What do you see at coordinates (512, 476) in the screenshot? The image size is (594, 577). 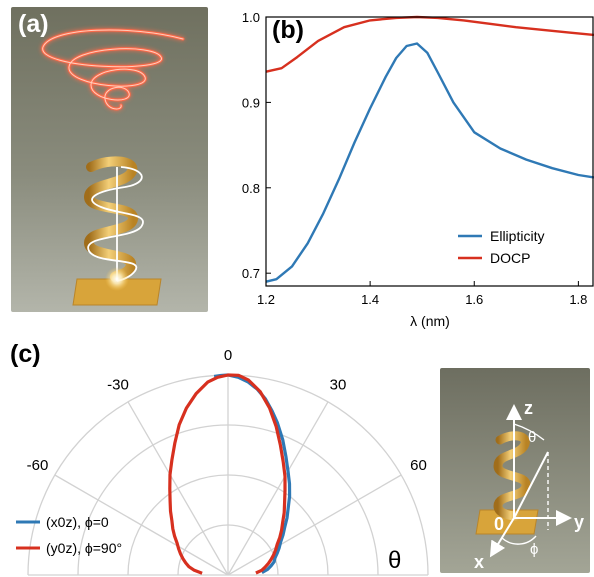 I see `inset-gold-helix` at bounding box center [512, 476].